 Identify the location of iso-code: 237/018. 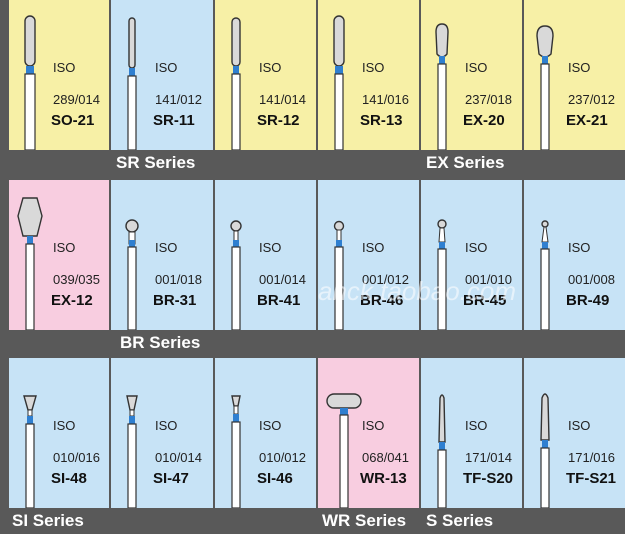
(488, 99).